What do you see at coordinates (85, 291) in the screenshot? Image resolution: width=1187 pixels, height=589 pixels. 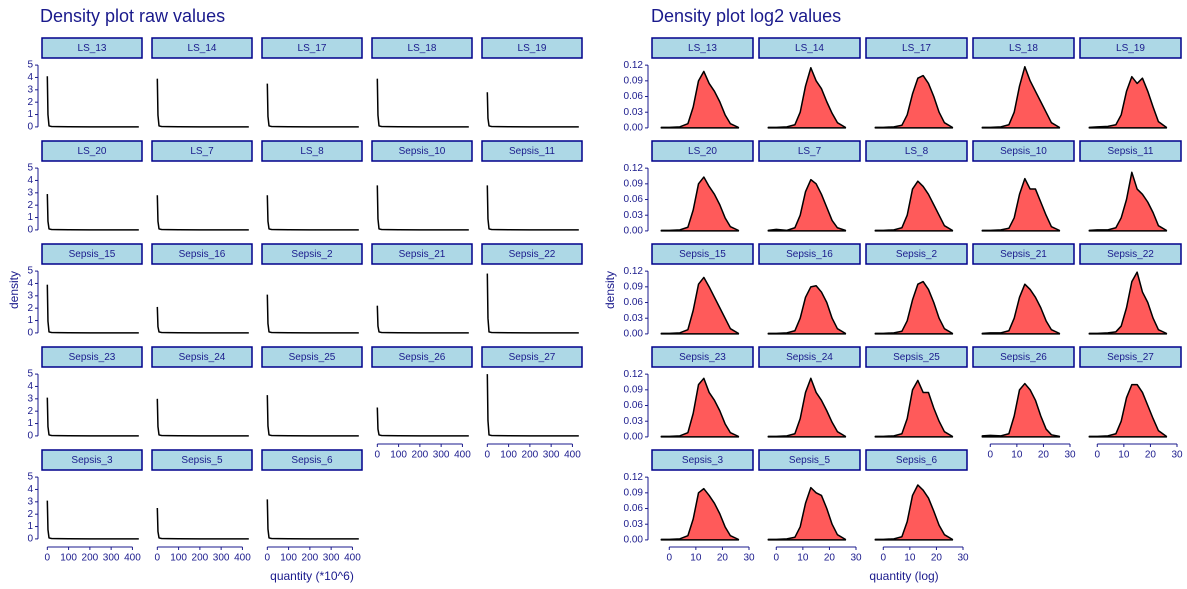 I see `panel: Sepsis_15 0 12 345` at bounding box center [85, 291].